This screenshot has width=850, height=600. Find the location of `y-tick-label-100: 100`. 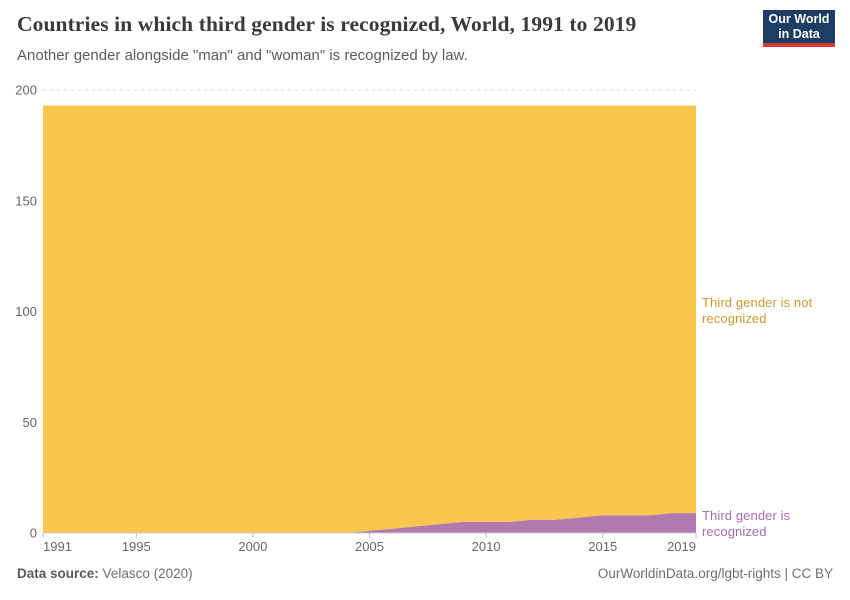

y-tick-label-100: 100 is located at coordinates (26, 311).